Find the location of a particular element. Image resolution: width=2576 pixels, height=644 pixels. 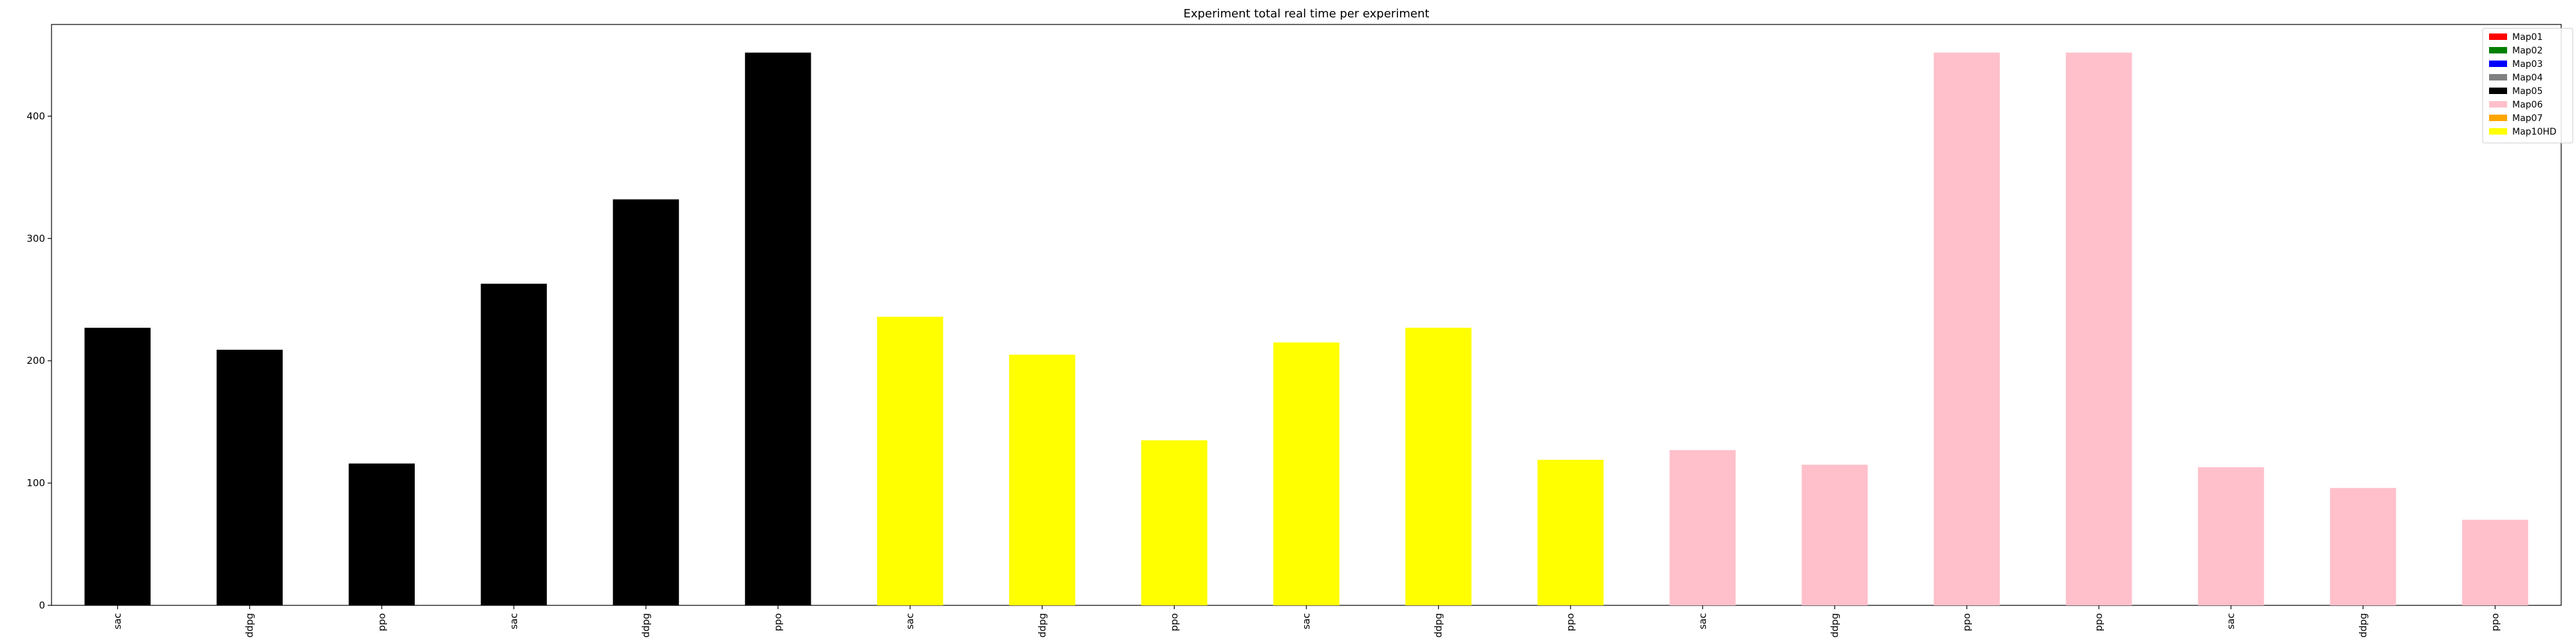

legend-label: Map04 is located at coordinates (2527, 78).